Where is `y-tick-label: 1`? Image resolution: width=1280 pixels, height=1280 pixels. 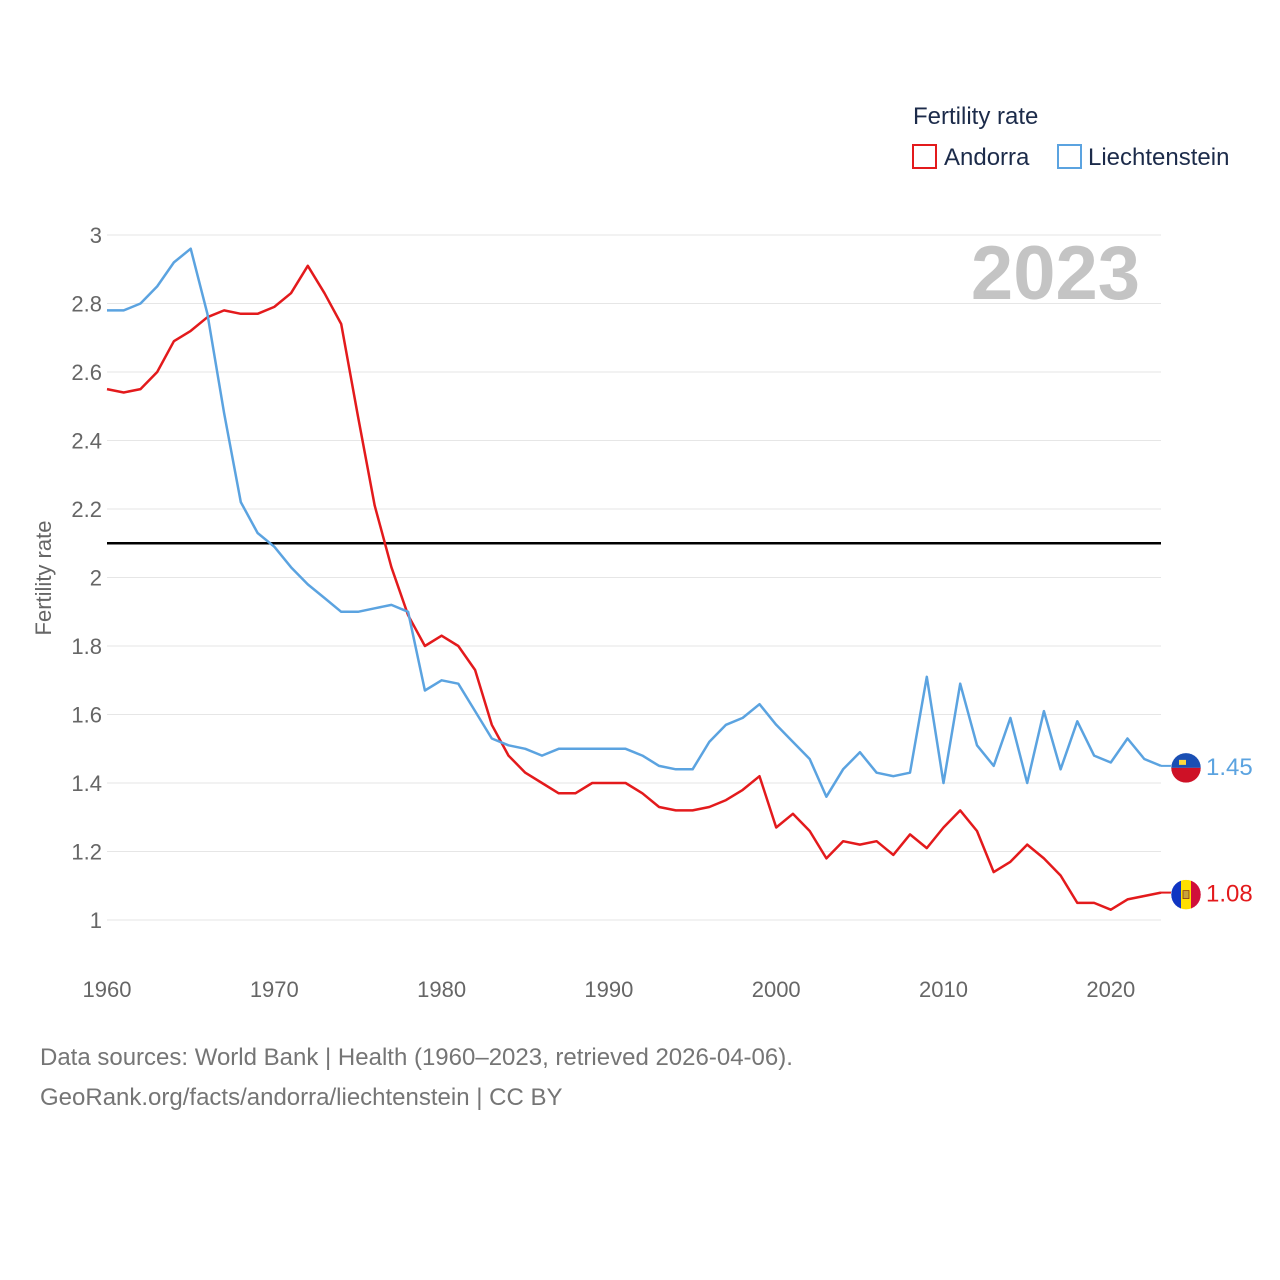
y-tick-label: 1 is located at coordinates (96, 920).